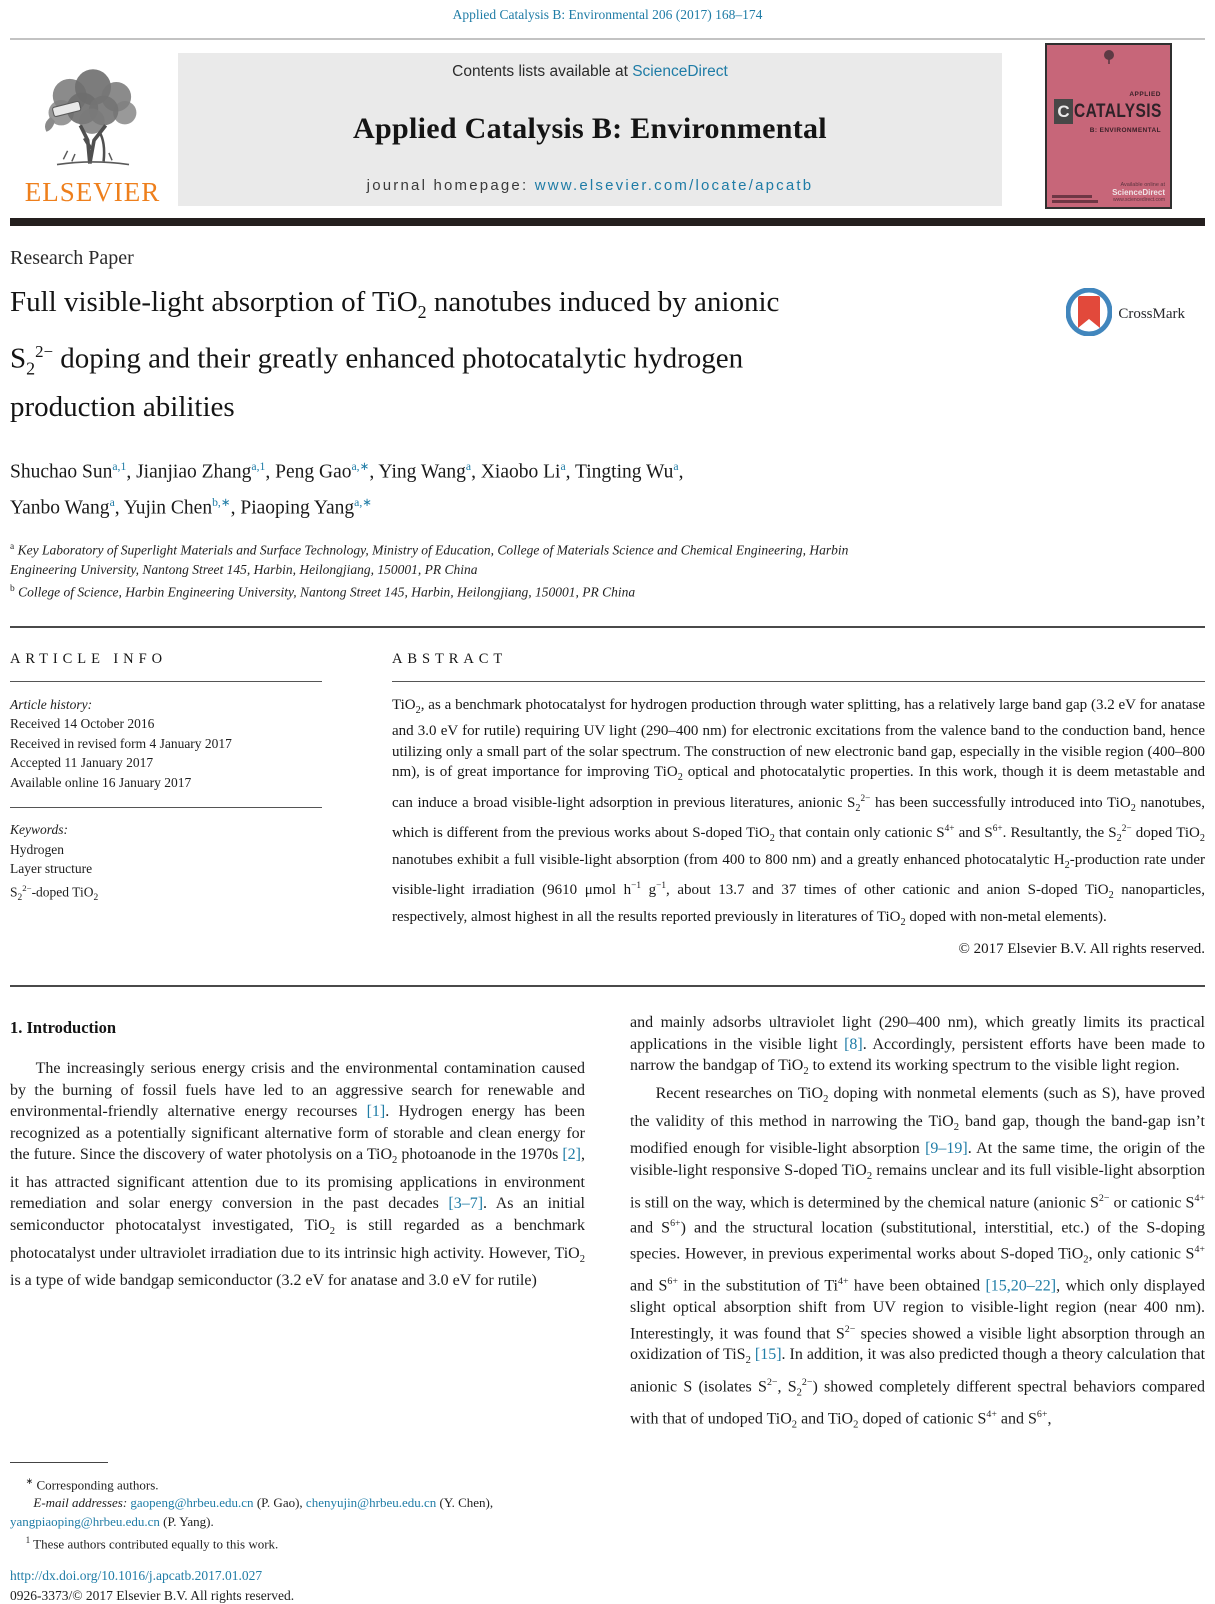 This screenshot has width=1215, height=1604. What do you see at coordinates (853, 1044) in the screenshot?
I see `reference-link: [8]` at bounding box center [853, 1044].